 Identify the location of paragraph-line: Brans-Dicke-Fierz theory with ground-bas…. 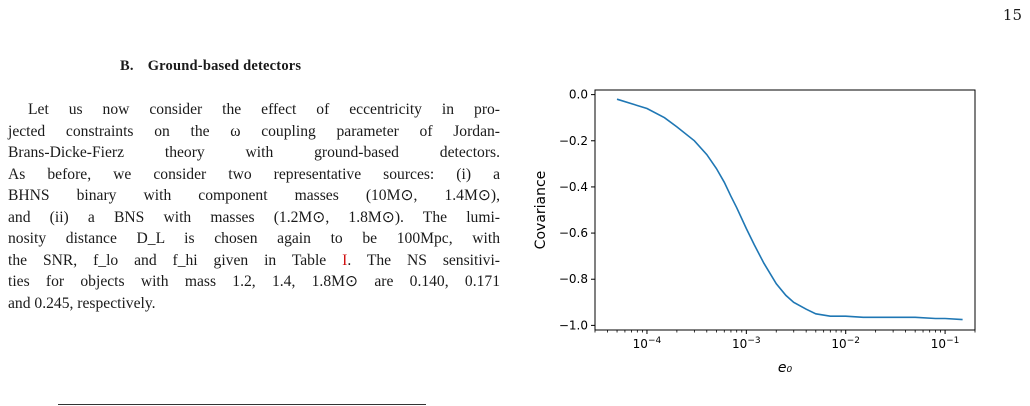
(254, 152).